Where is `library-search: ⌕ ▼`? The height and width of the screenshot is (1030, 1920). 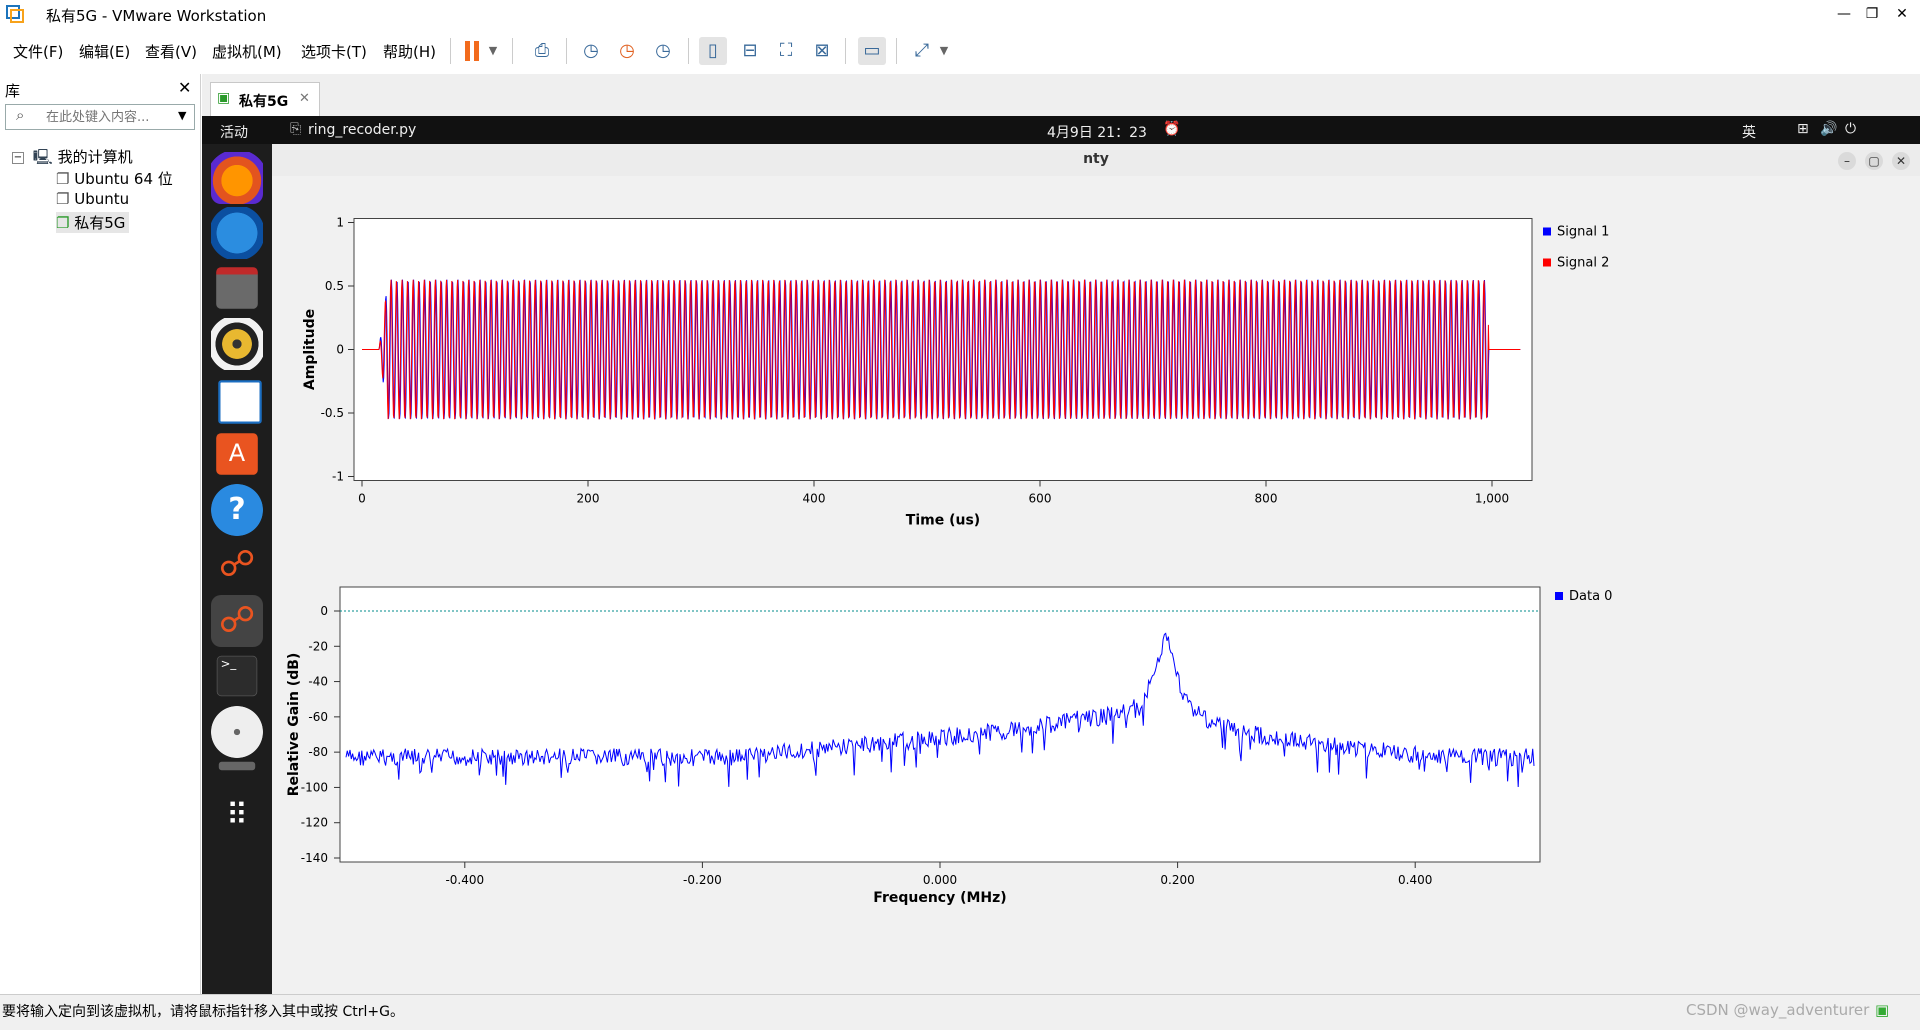 library-search: ⌕ ▼ is located at coordinates (100, 117).